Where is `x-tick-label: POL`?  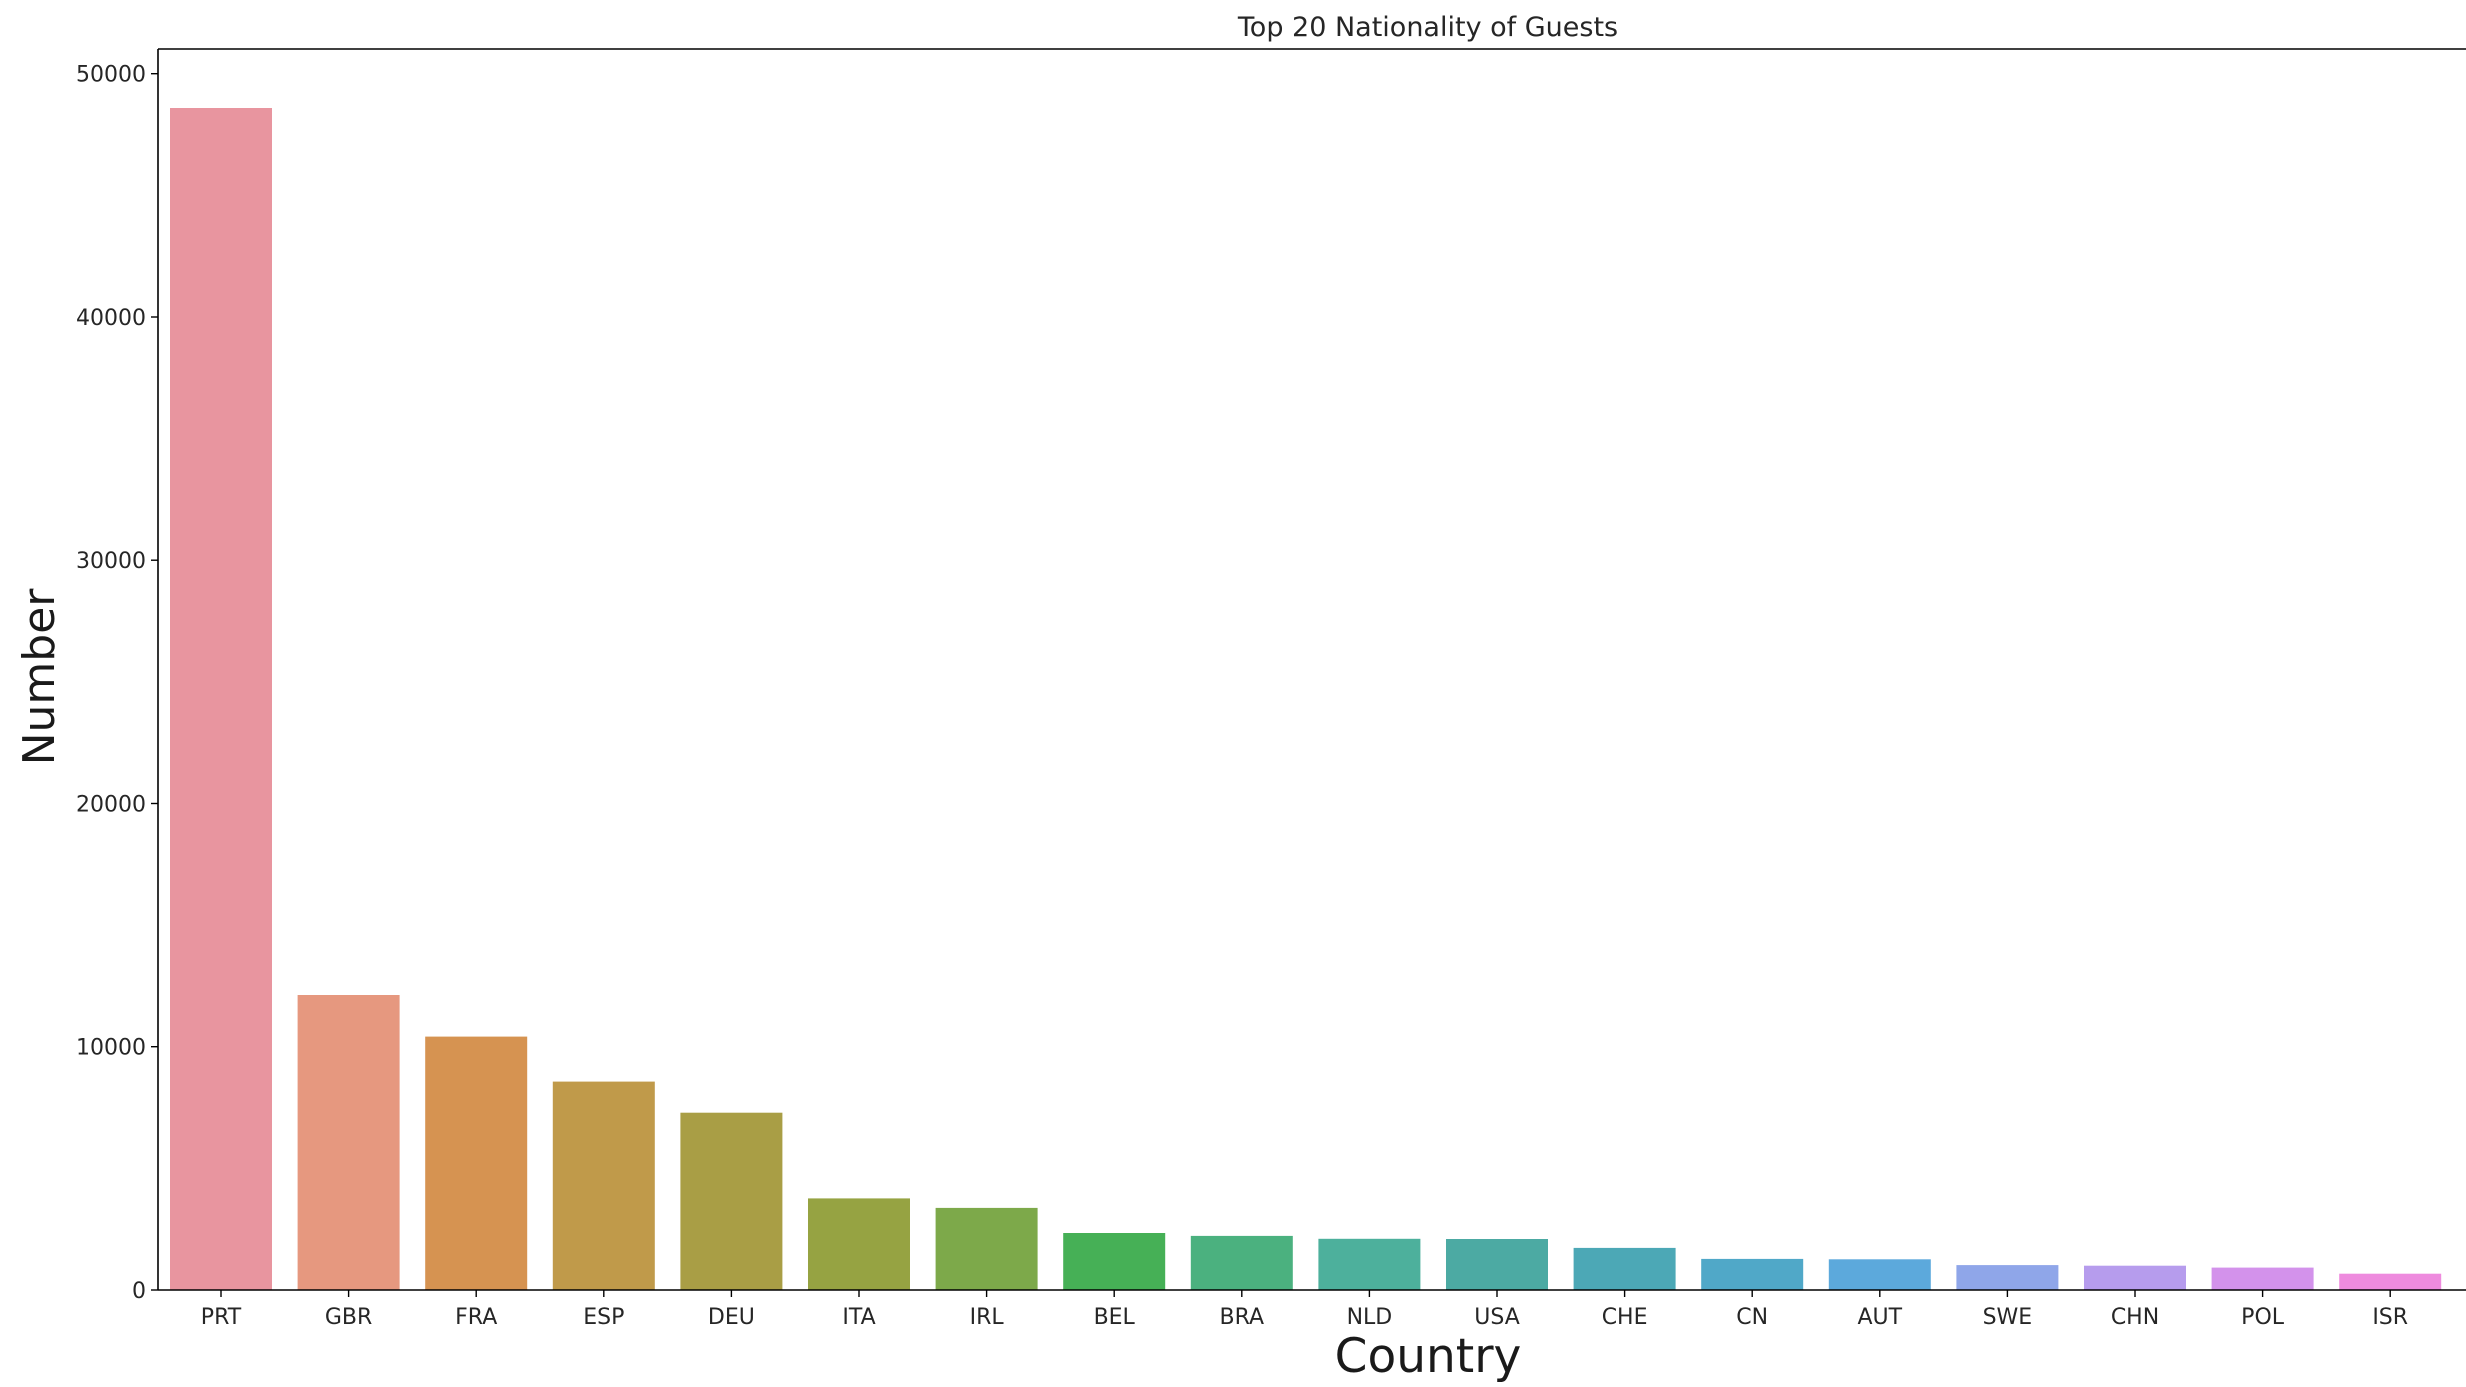 x-tick-label: POL is located at coordinates (2263, 1317).